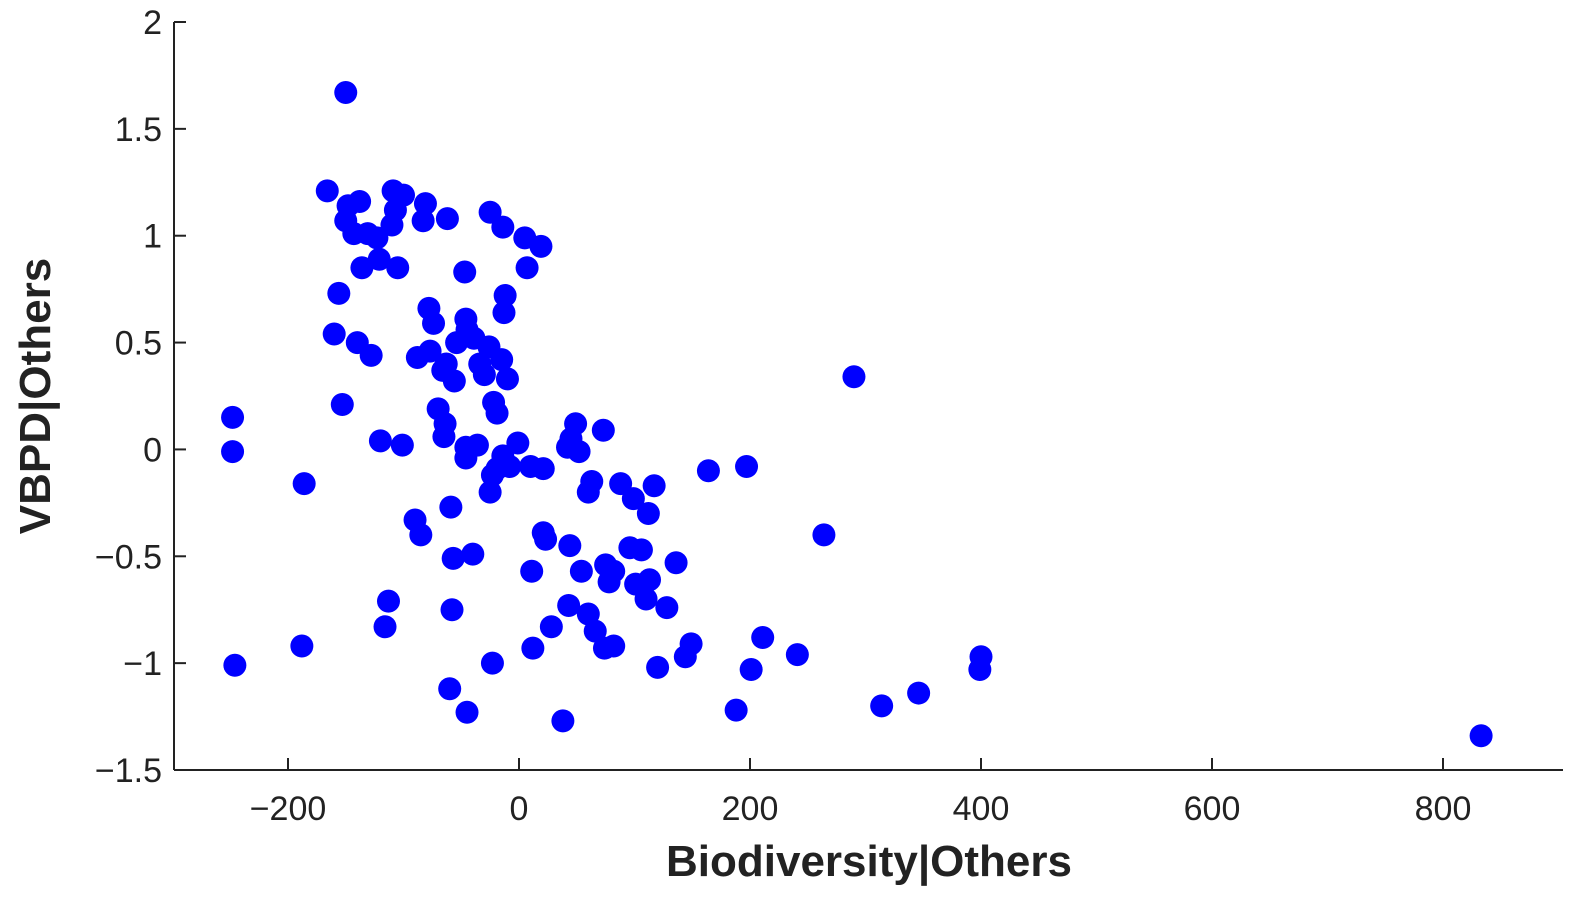  What do you see at coordinates (138, 130) in the screenshot?
I see `y-tick-label: 1.5` at bounding box center [138, 130].